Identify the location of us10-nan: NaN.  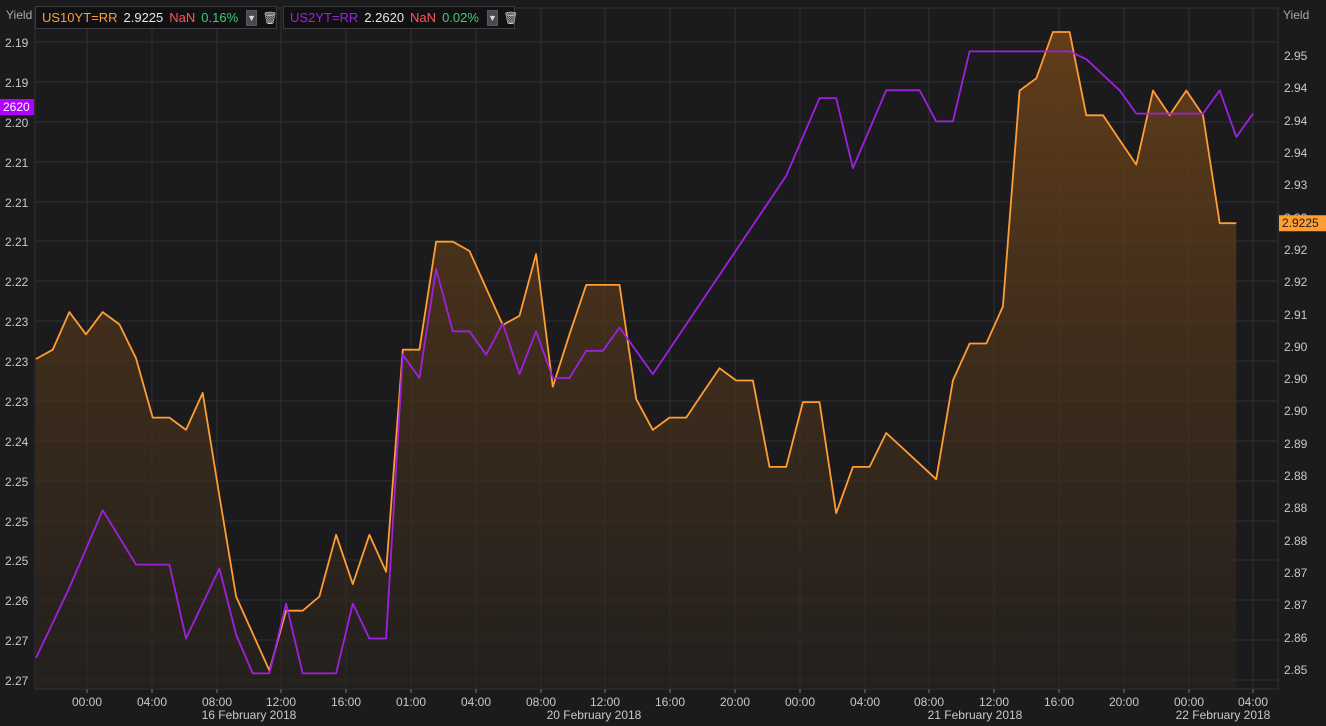
(182, 17).